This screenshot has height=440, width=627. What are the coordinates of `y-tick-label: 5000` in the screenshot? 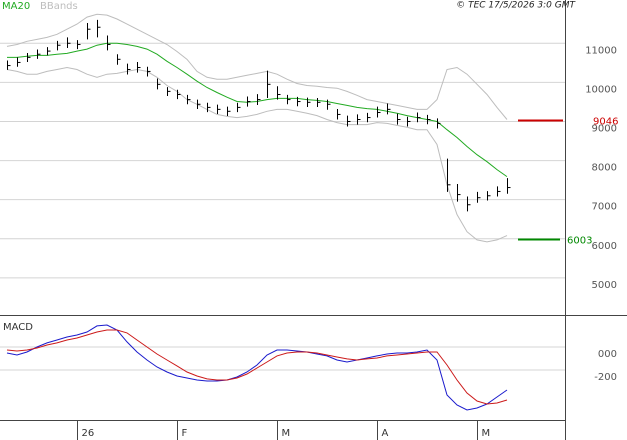 It's located at (604, 285).